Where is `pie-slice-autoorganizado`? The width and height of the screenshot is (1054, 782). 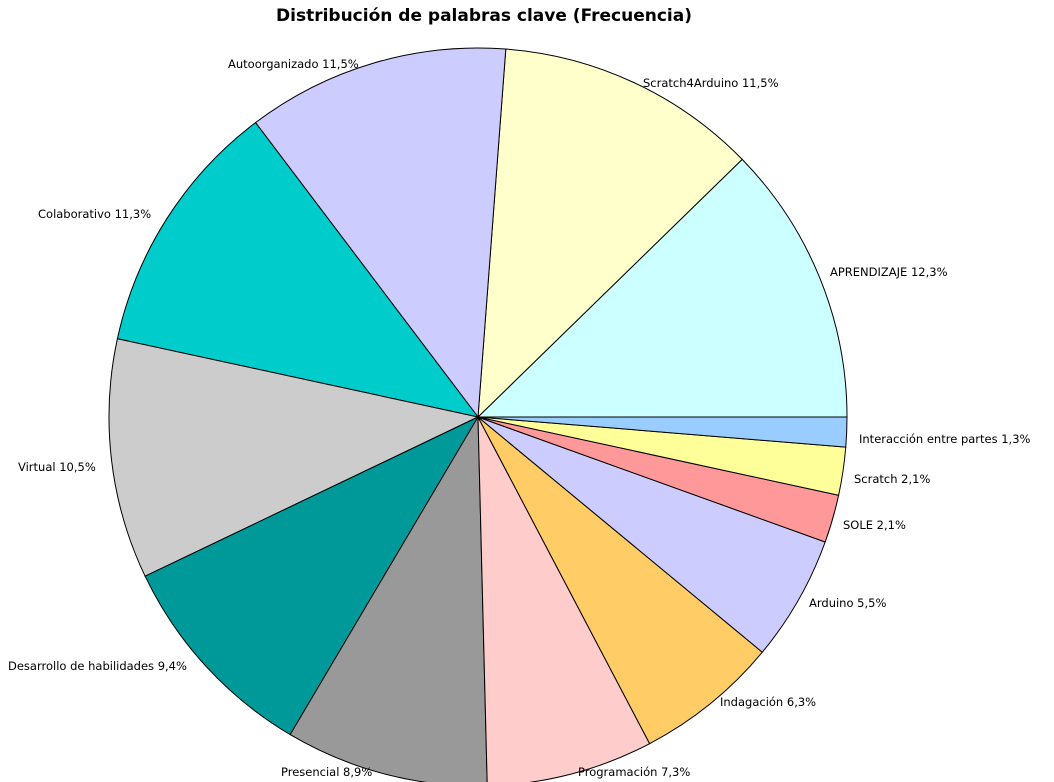
pie-slice-autoorganizado is located at coordinates (380, 233).